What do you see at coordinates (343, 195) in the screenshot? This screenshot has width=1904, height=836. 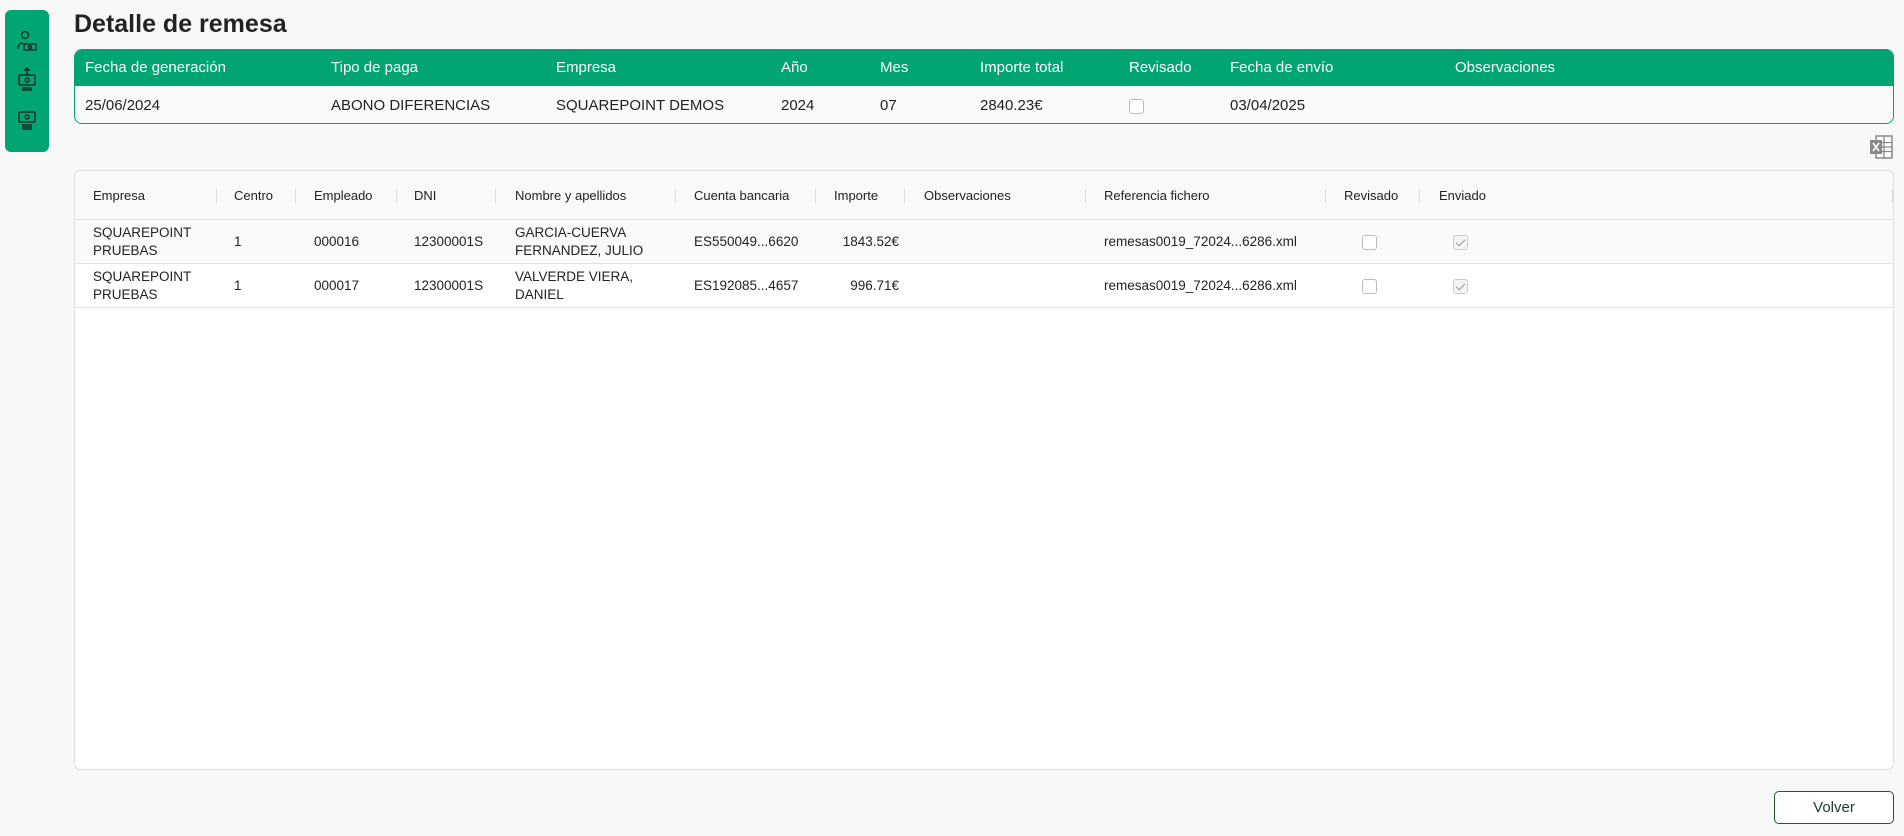 I see `col-empleado: Empleado` at bounding box center [343, 195].